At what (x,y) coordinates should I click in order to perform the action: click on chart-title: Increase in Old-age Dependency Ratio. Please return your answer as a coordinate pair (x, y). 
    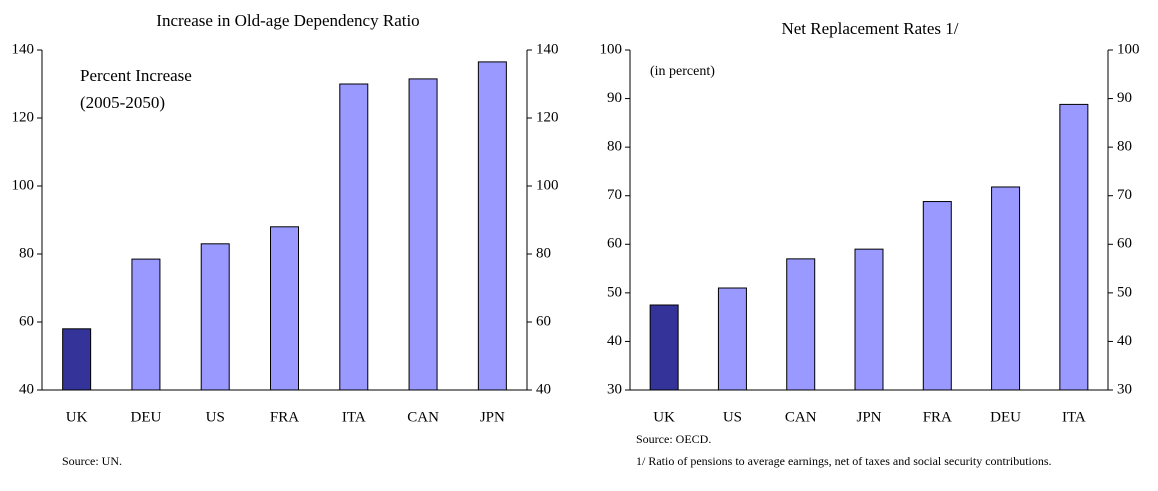
    Looking at the image, I should click on (287, 20).